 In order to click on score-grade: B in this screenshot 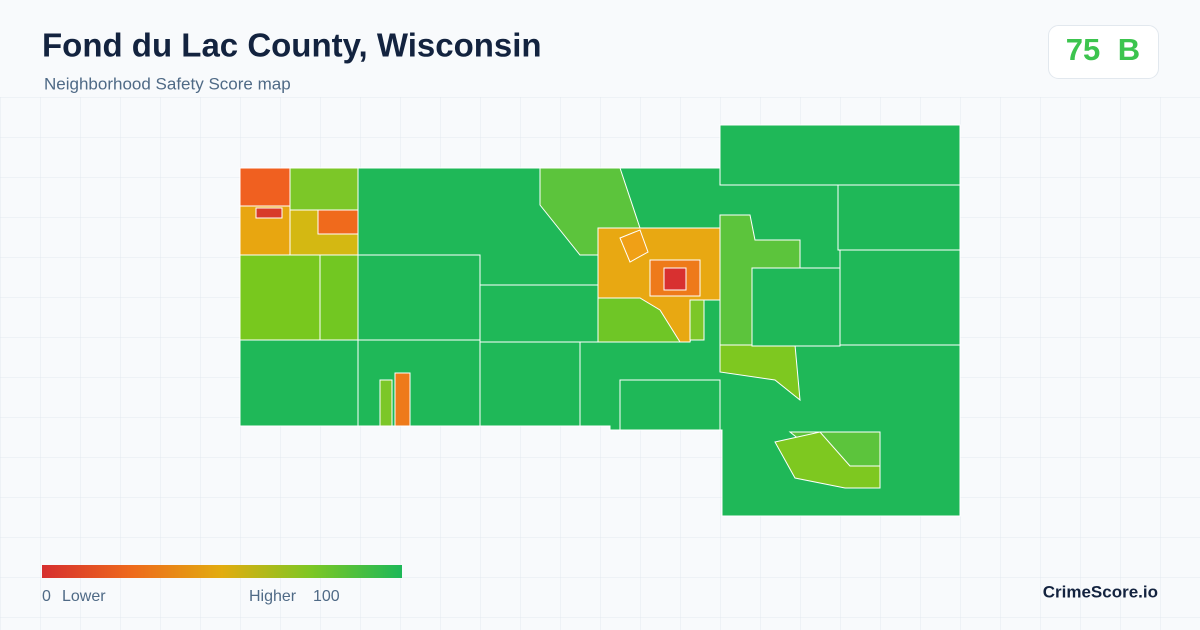, I will do `click(1129, 49)`.